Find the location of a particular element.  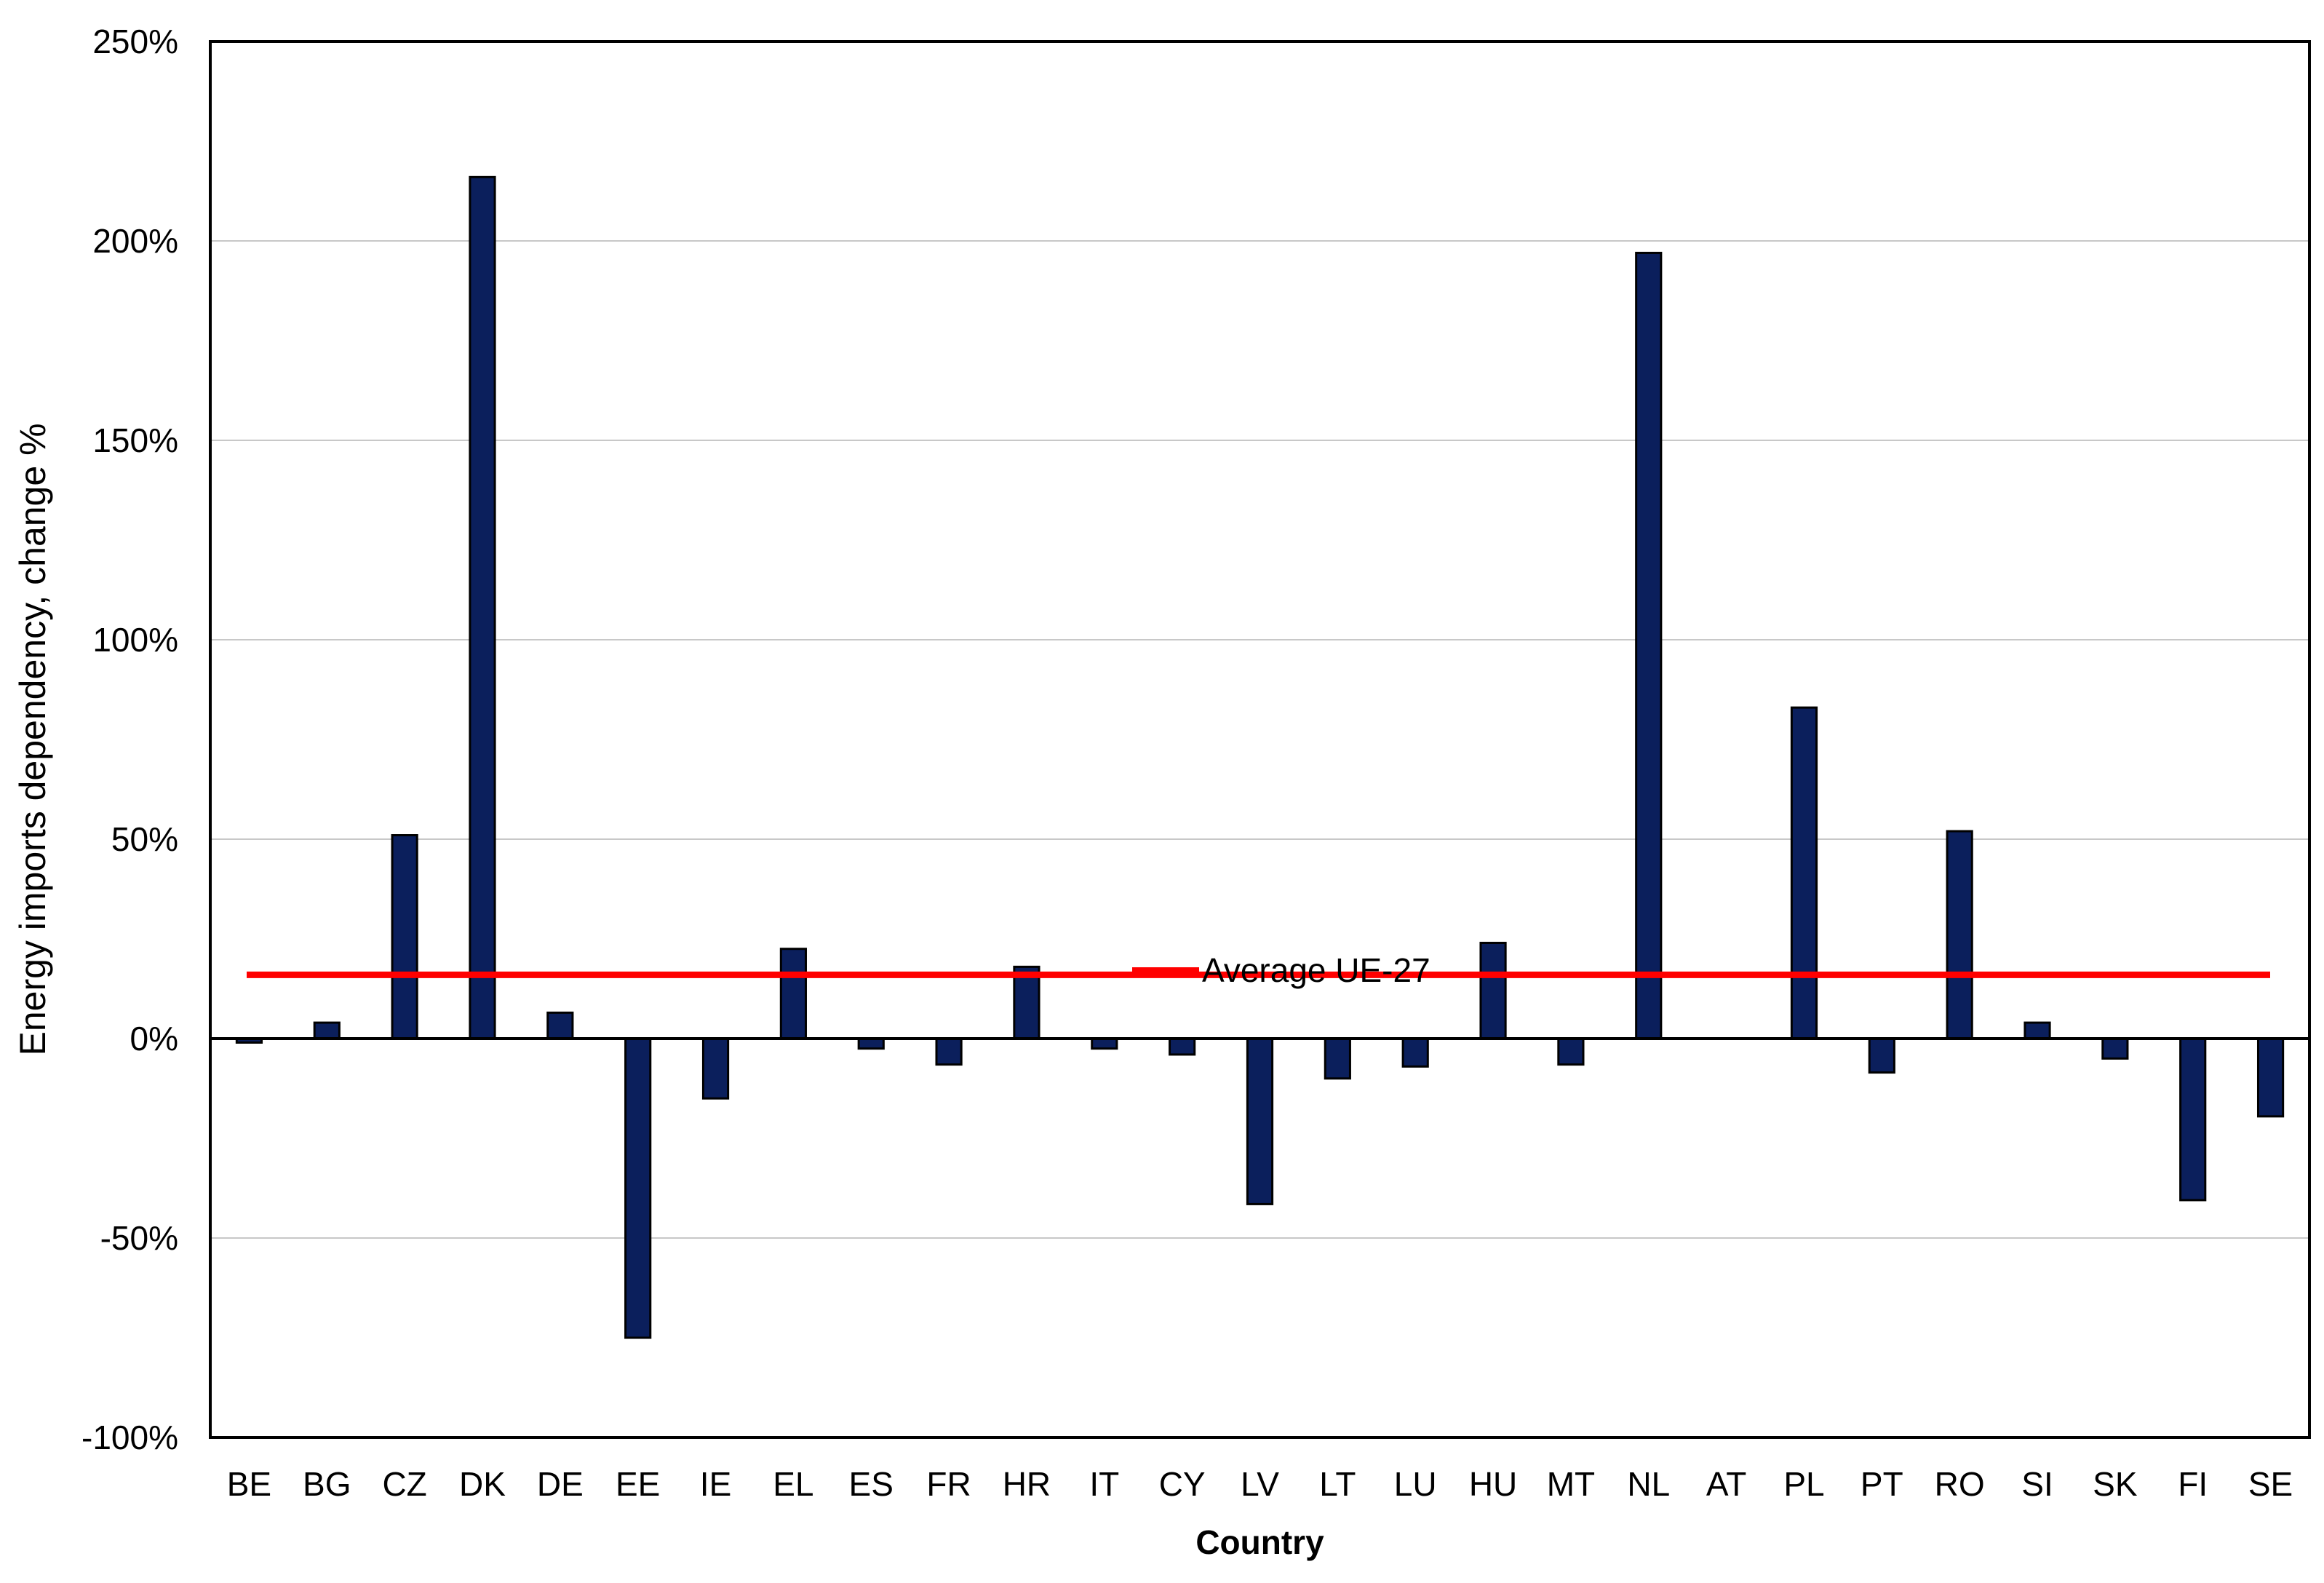

legend-label: Average UE-27 is located at coordinates (1316, 970).